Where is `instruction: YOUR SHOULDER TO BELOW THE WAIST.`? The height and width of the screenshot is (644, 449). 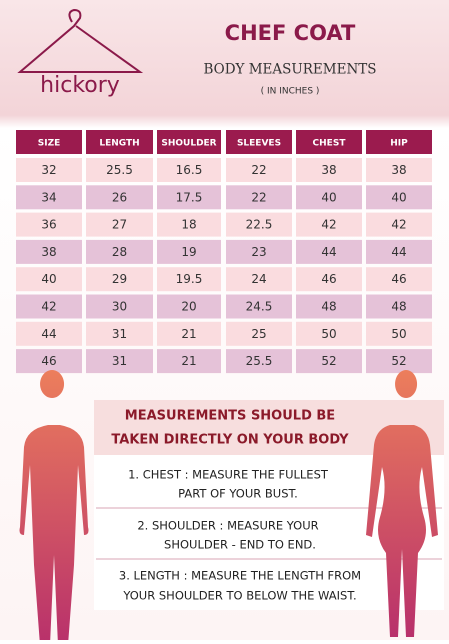
instruction: YOUR SHOULDER TO BELOW THE WAIST. is located at coordinates (239, 596).